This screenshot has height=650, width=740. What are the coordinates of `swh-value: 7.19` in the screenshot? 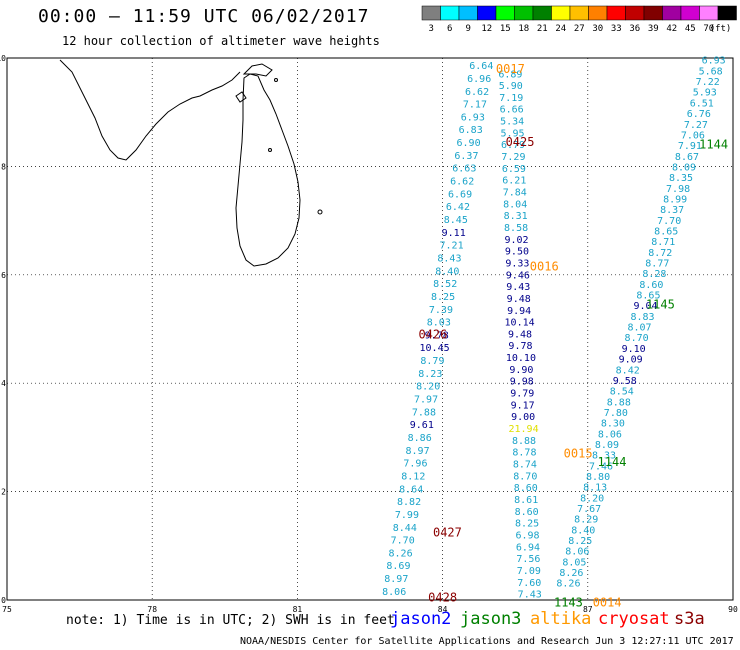 It's located at (511, 98).